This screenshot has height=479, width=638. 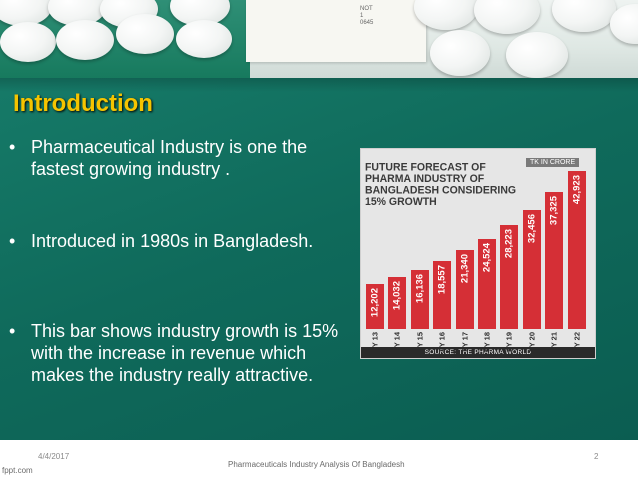 I want to click on bar-value-label: 21,340, so click(x=465, y=269).